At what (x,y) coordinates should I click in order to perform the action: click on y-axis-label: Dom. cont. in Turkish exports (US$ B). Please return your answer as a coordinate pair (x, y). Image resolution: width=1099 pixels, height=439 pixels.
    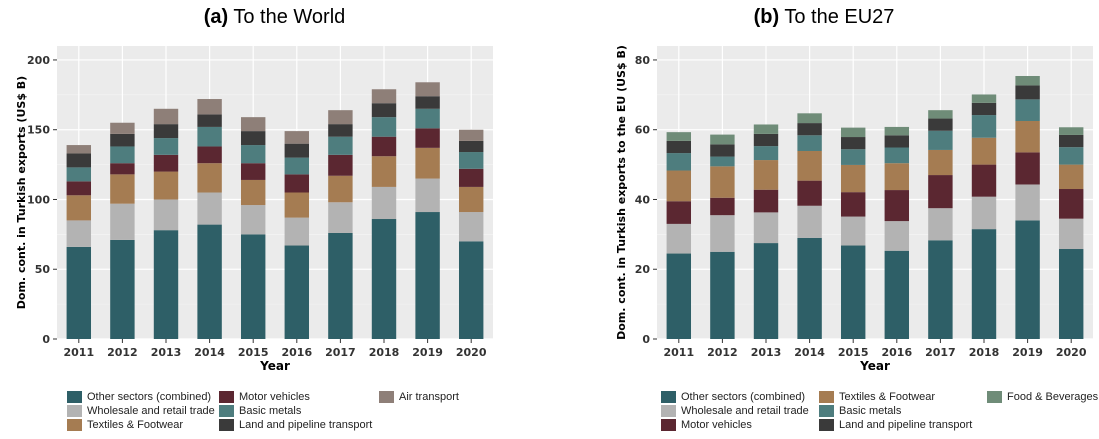
    Looking at the image, I should click on (21, 192).